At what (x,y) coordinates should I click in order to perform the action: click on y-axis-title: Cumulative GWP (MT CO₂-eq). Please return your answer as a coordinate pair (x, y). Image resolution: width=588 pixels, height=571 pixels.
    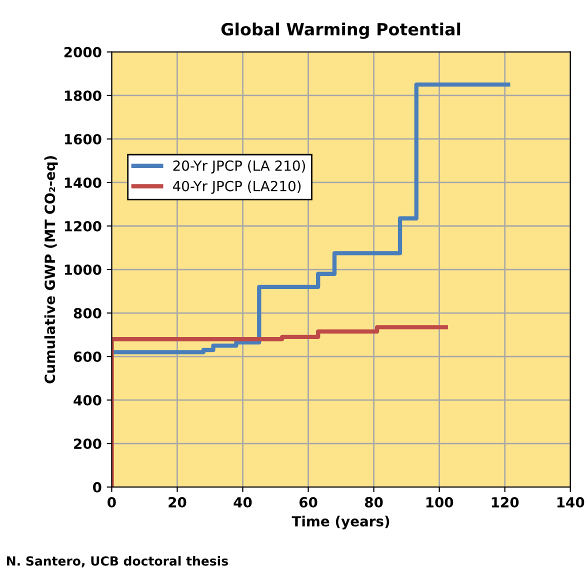
    Looking at the image, I should click on (51, 270).